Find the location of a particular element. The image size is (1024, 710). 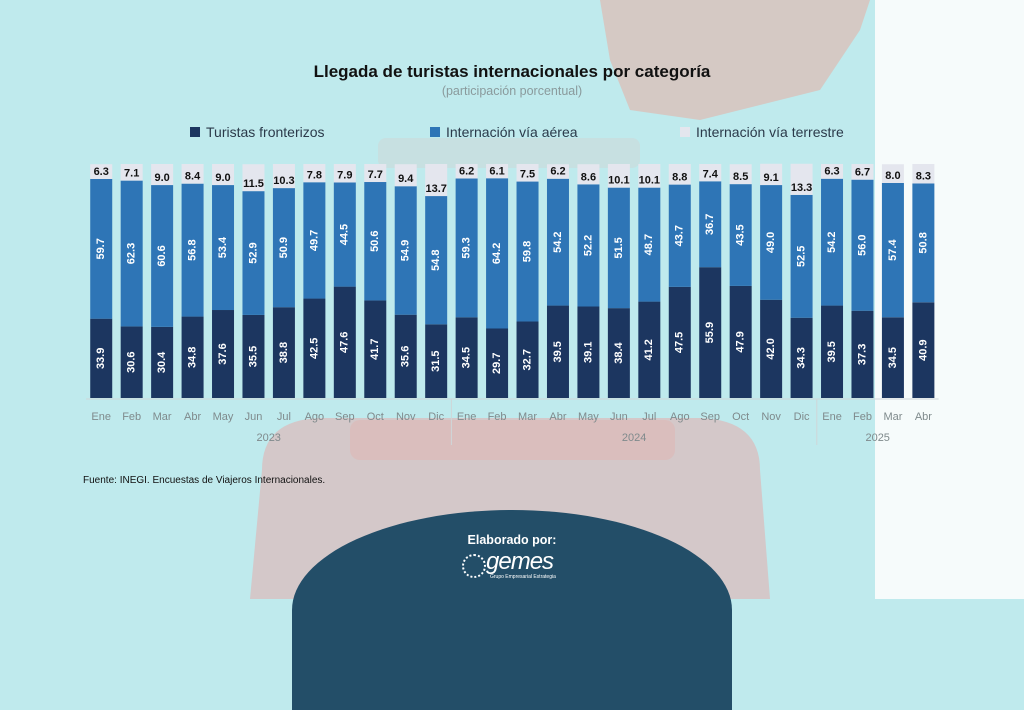

data-label: 13.3 is located at coordinates (801, 188).